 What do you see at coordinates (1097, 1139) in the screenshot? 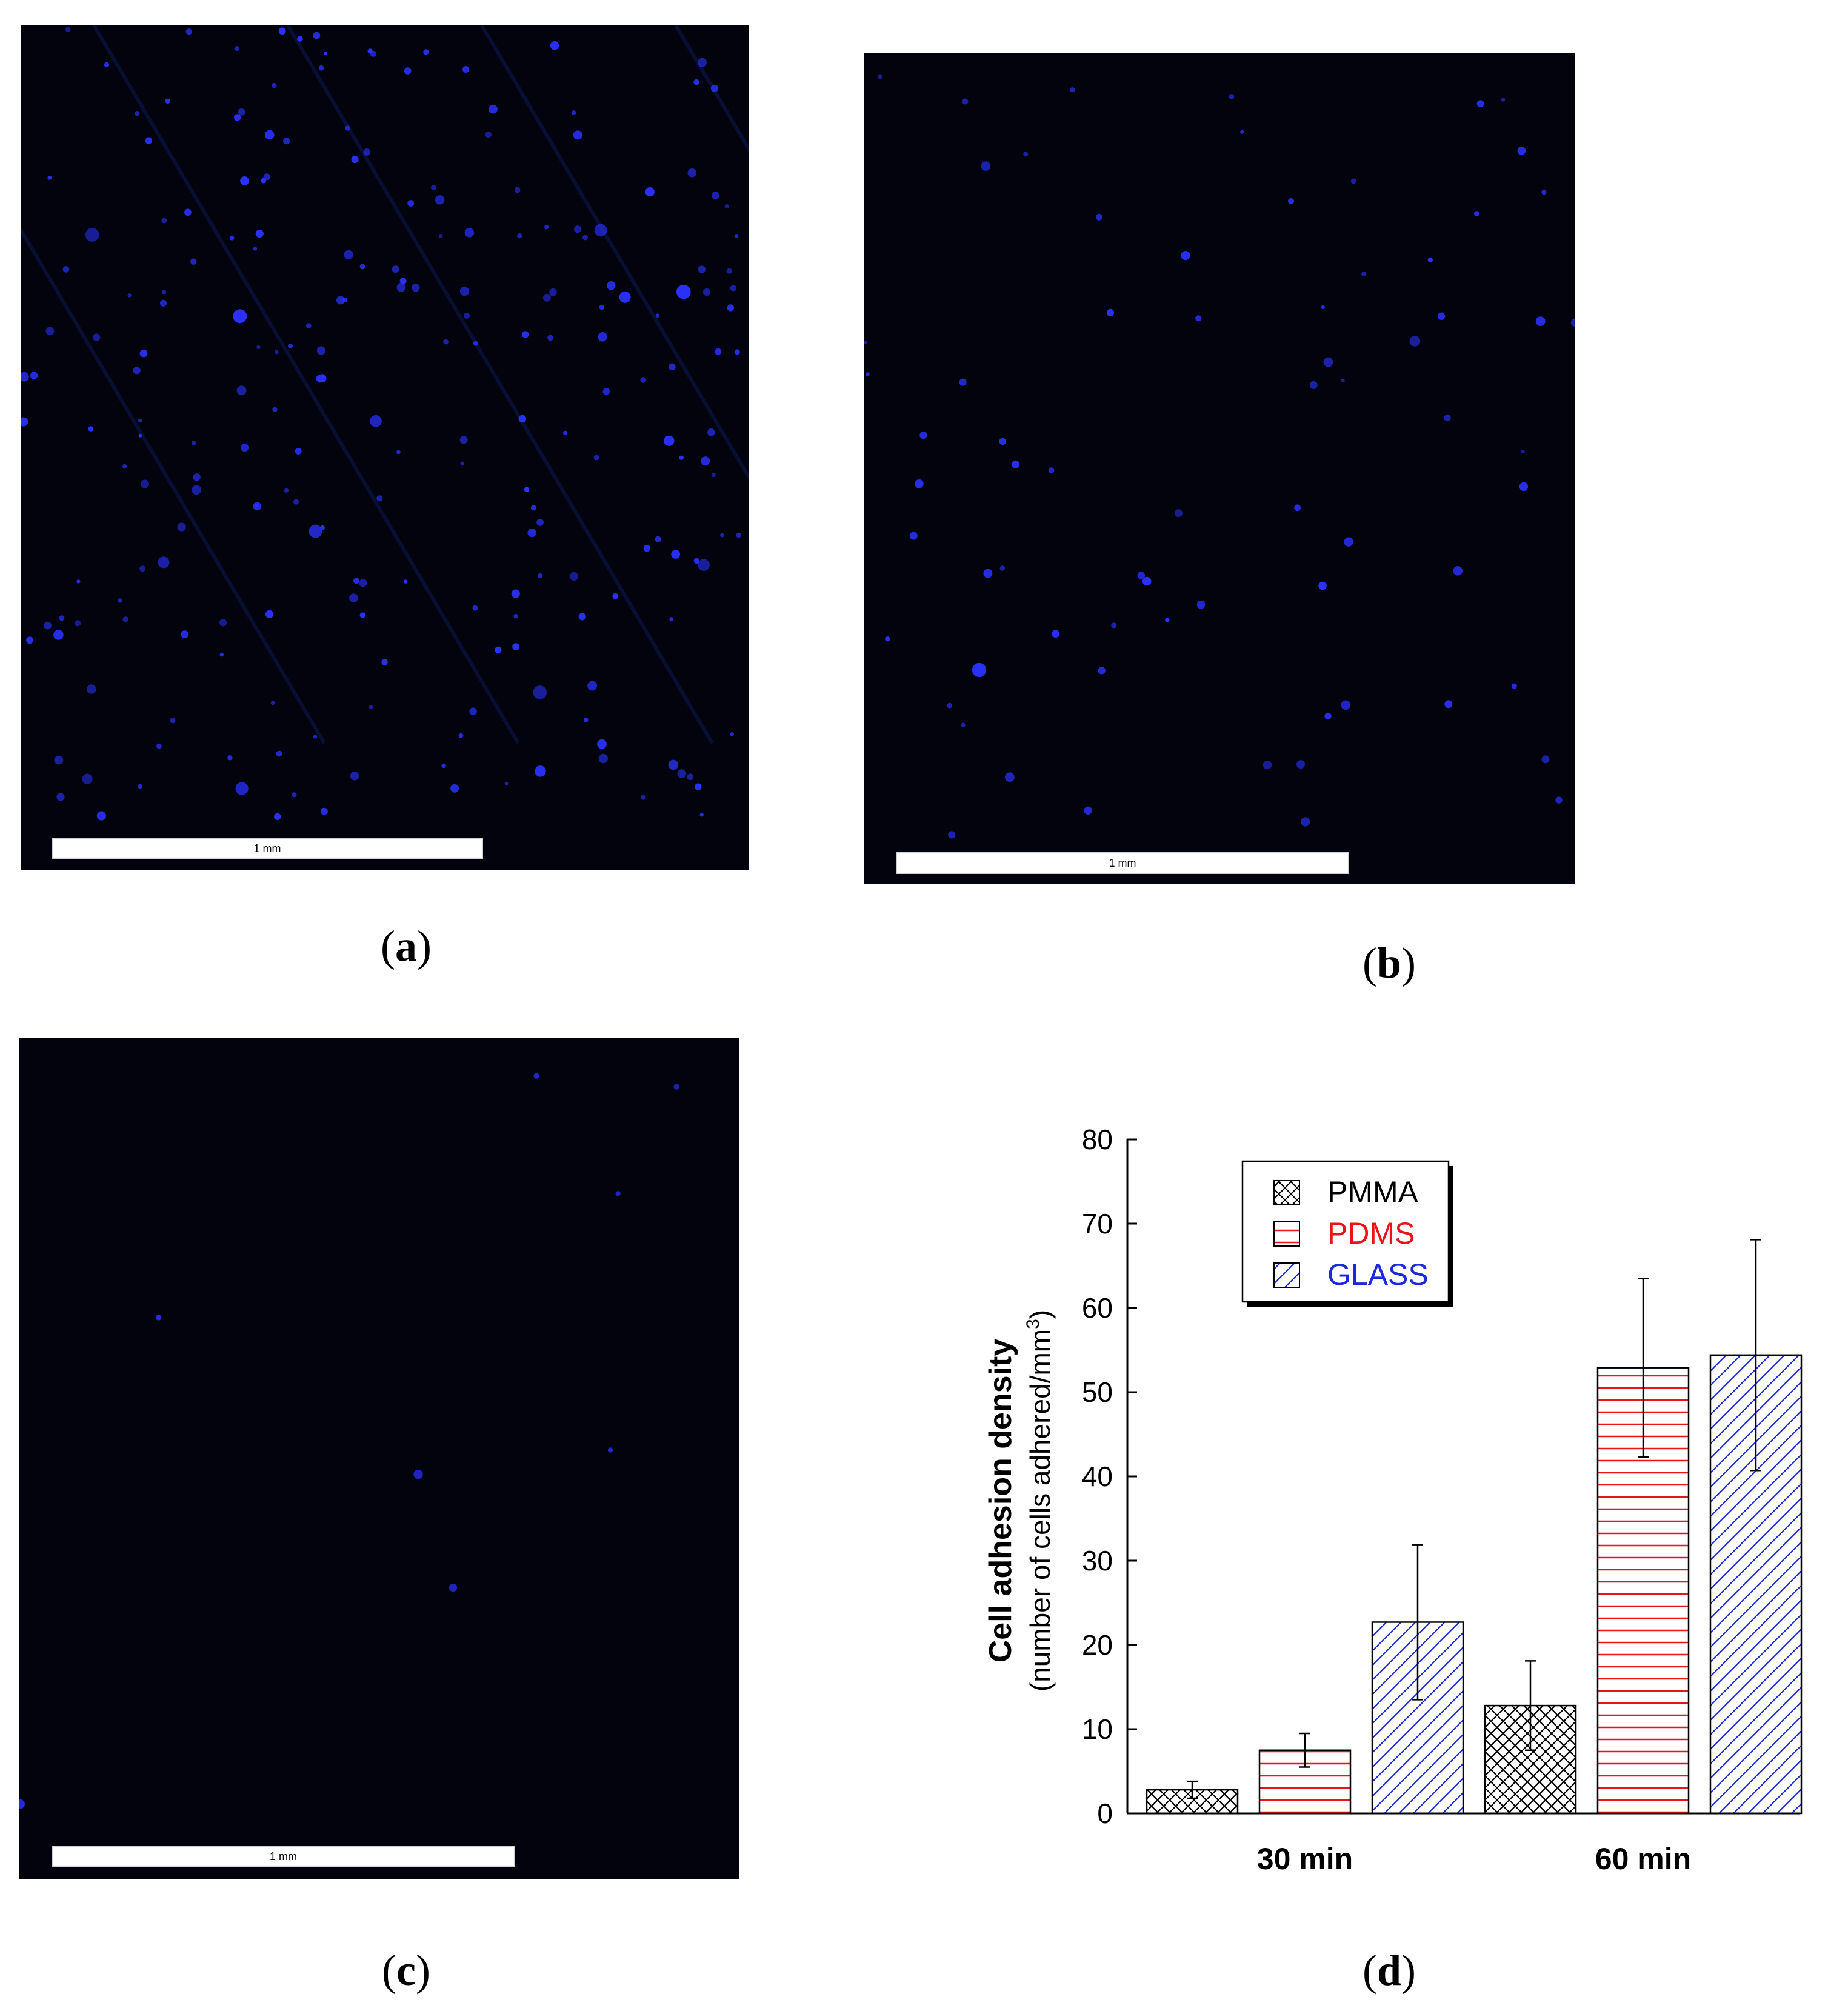
I see `y-tick-label: 80` at bounding box center [1097, 1139].